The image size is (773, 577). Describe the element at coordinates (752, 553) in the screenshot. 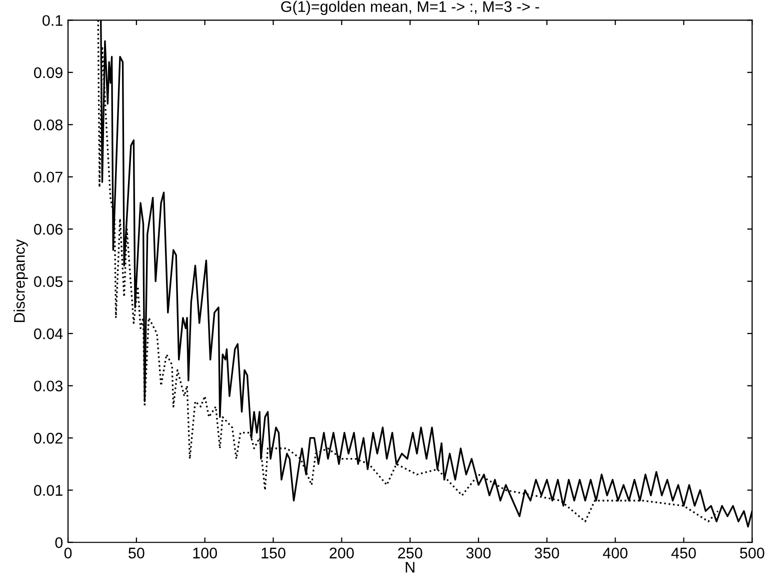

I see `x-tick-label: 500` at that location.